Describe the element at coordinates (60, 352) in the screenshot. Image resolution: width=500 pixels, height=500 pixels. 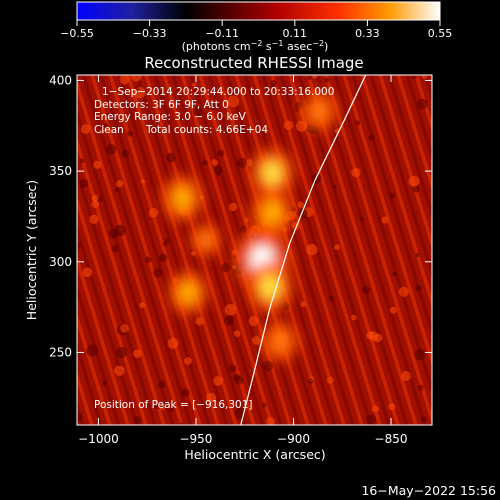
I see `y-tick-label: 250` at that location.